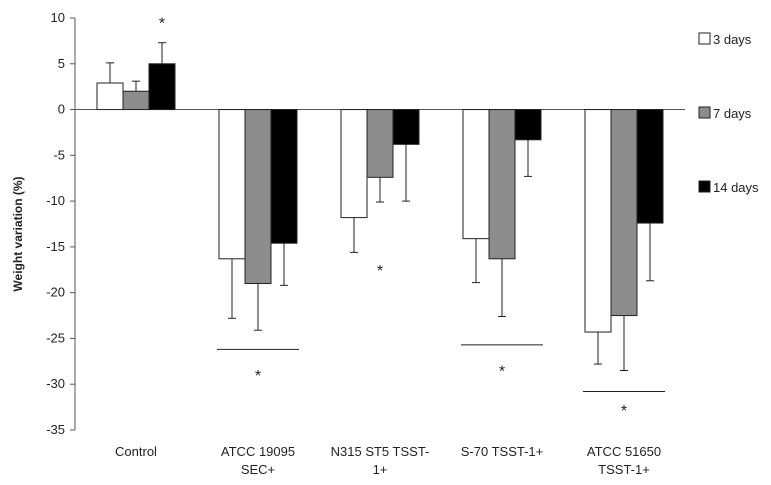 Image resolution: width=771 pixels, height=485 pixels. I want to click on y-tick-label: -30, so click(55, 383).